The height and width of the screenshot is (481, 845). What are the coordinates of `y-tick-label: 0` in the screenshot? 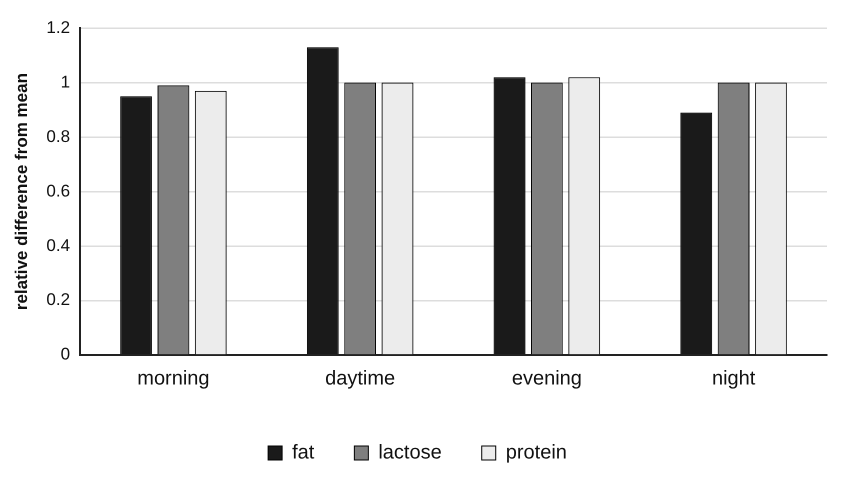 It's located at (65, 354).